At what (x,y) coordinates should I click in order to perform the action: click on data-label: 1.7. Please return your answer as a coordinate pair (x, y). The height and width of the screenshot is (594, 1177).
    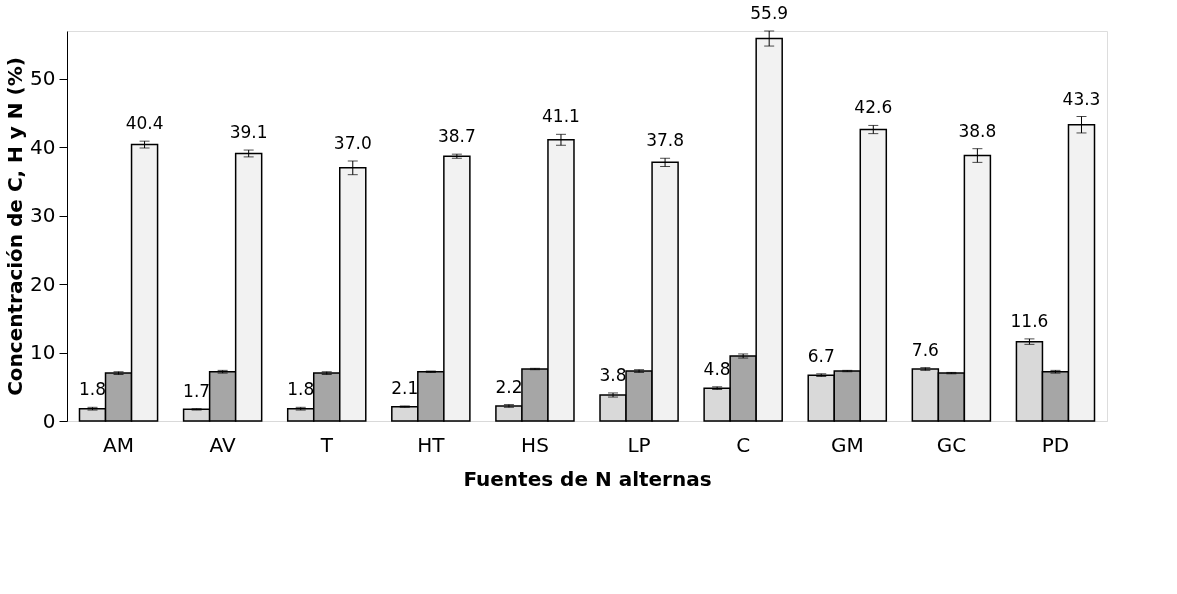
    Looking at the image, I should click on (197, 390).